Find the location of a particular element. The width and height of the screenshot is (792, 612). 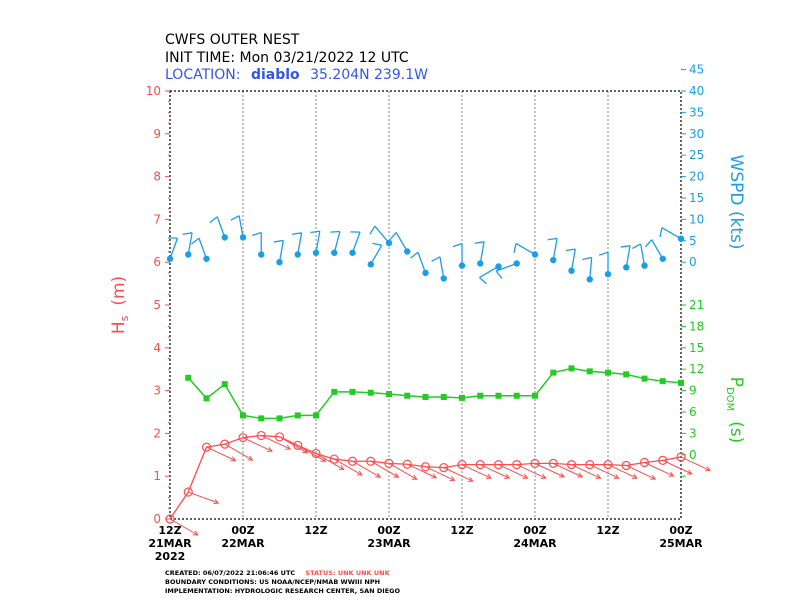

left-axis: 0 1 2 3 4 5 6 7 8 9 10 is located at coordinates (158, 305).